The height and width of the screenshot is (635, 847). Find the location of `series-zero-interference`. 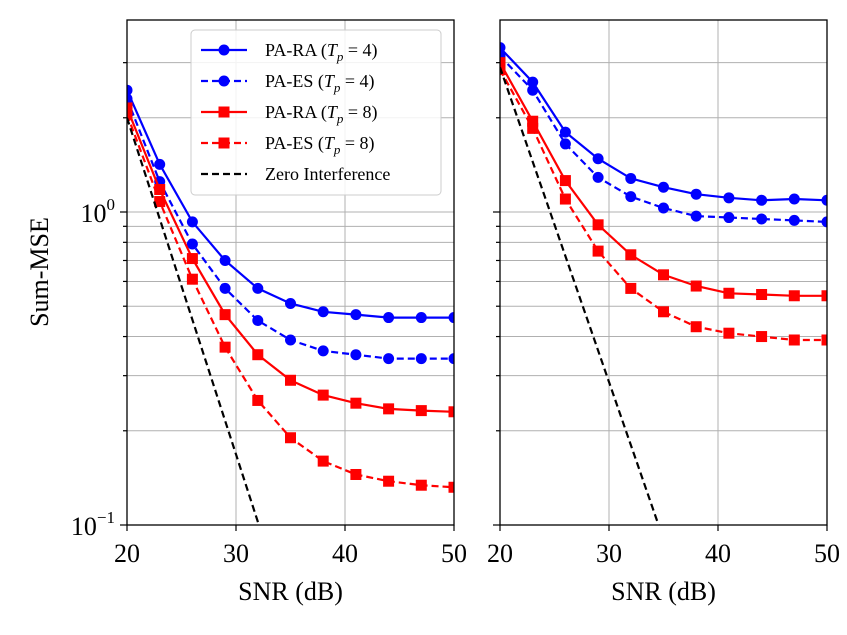

series-zero-interference is located at coordinates (580, 295).